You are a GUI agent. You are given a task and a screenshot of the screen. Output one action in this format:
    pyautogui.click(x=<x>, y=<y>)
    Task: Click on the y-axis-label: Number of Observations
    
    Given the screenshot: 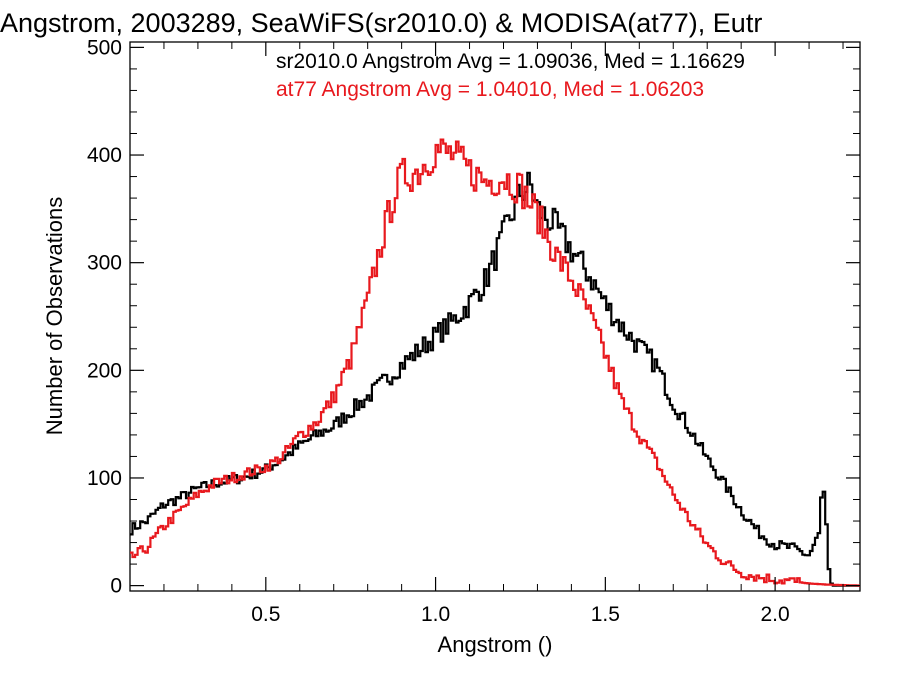 What is the action you would take?
    pyautogui.click(x=54, y=316)
    